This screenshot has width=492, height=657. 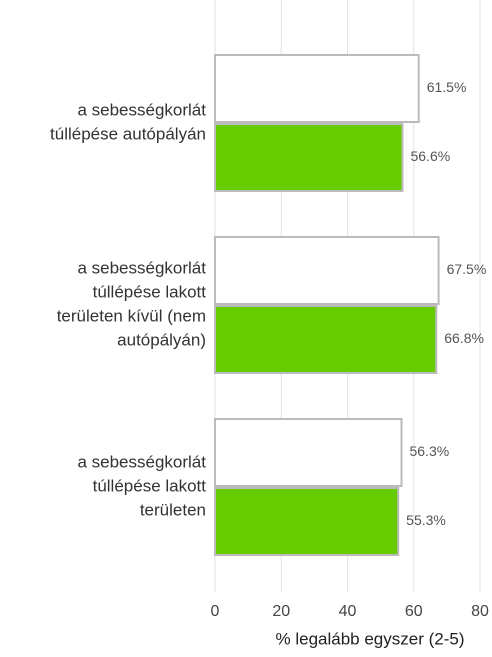 What do you see at coordinates (430, 156) in the screenshot?
I see `value-label: 56.6%` at bounding box center [430, 156].